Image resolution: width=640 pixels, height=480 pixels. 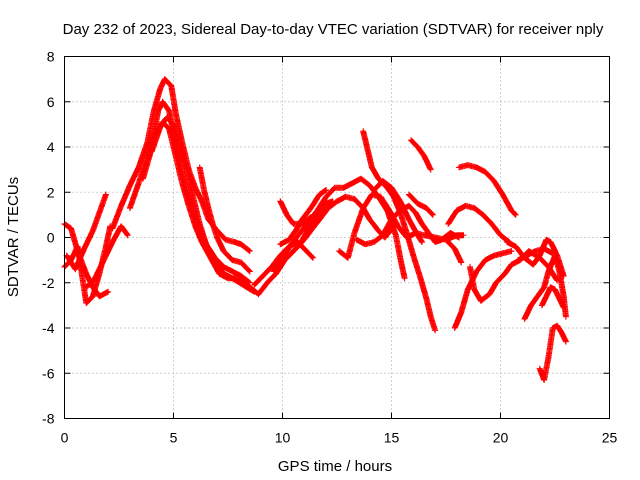 I want to click on y-tick-label: 6, so click(x=51, y=102).